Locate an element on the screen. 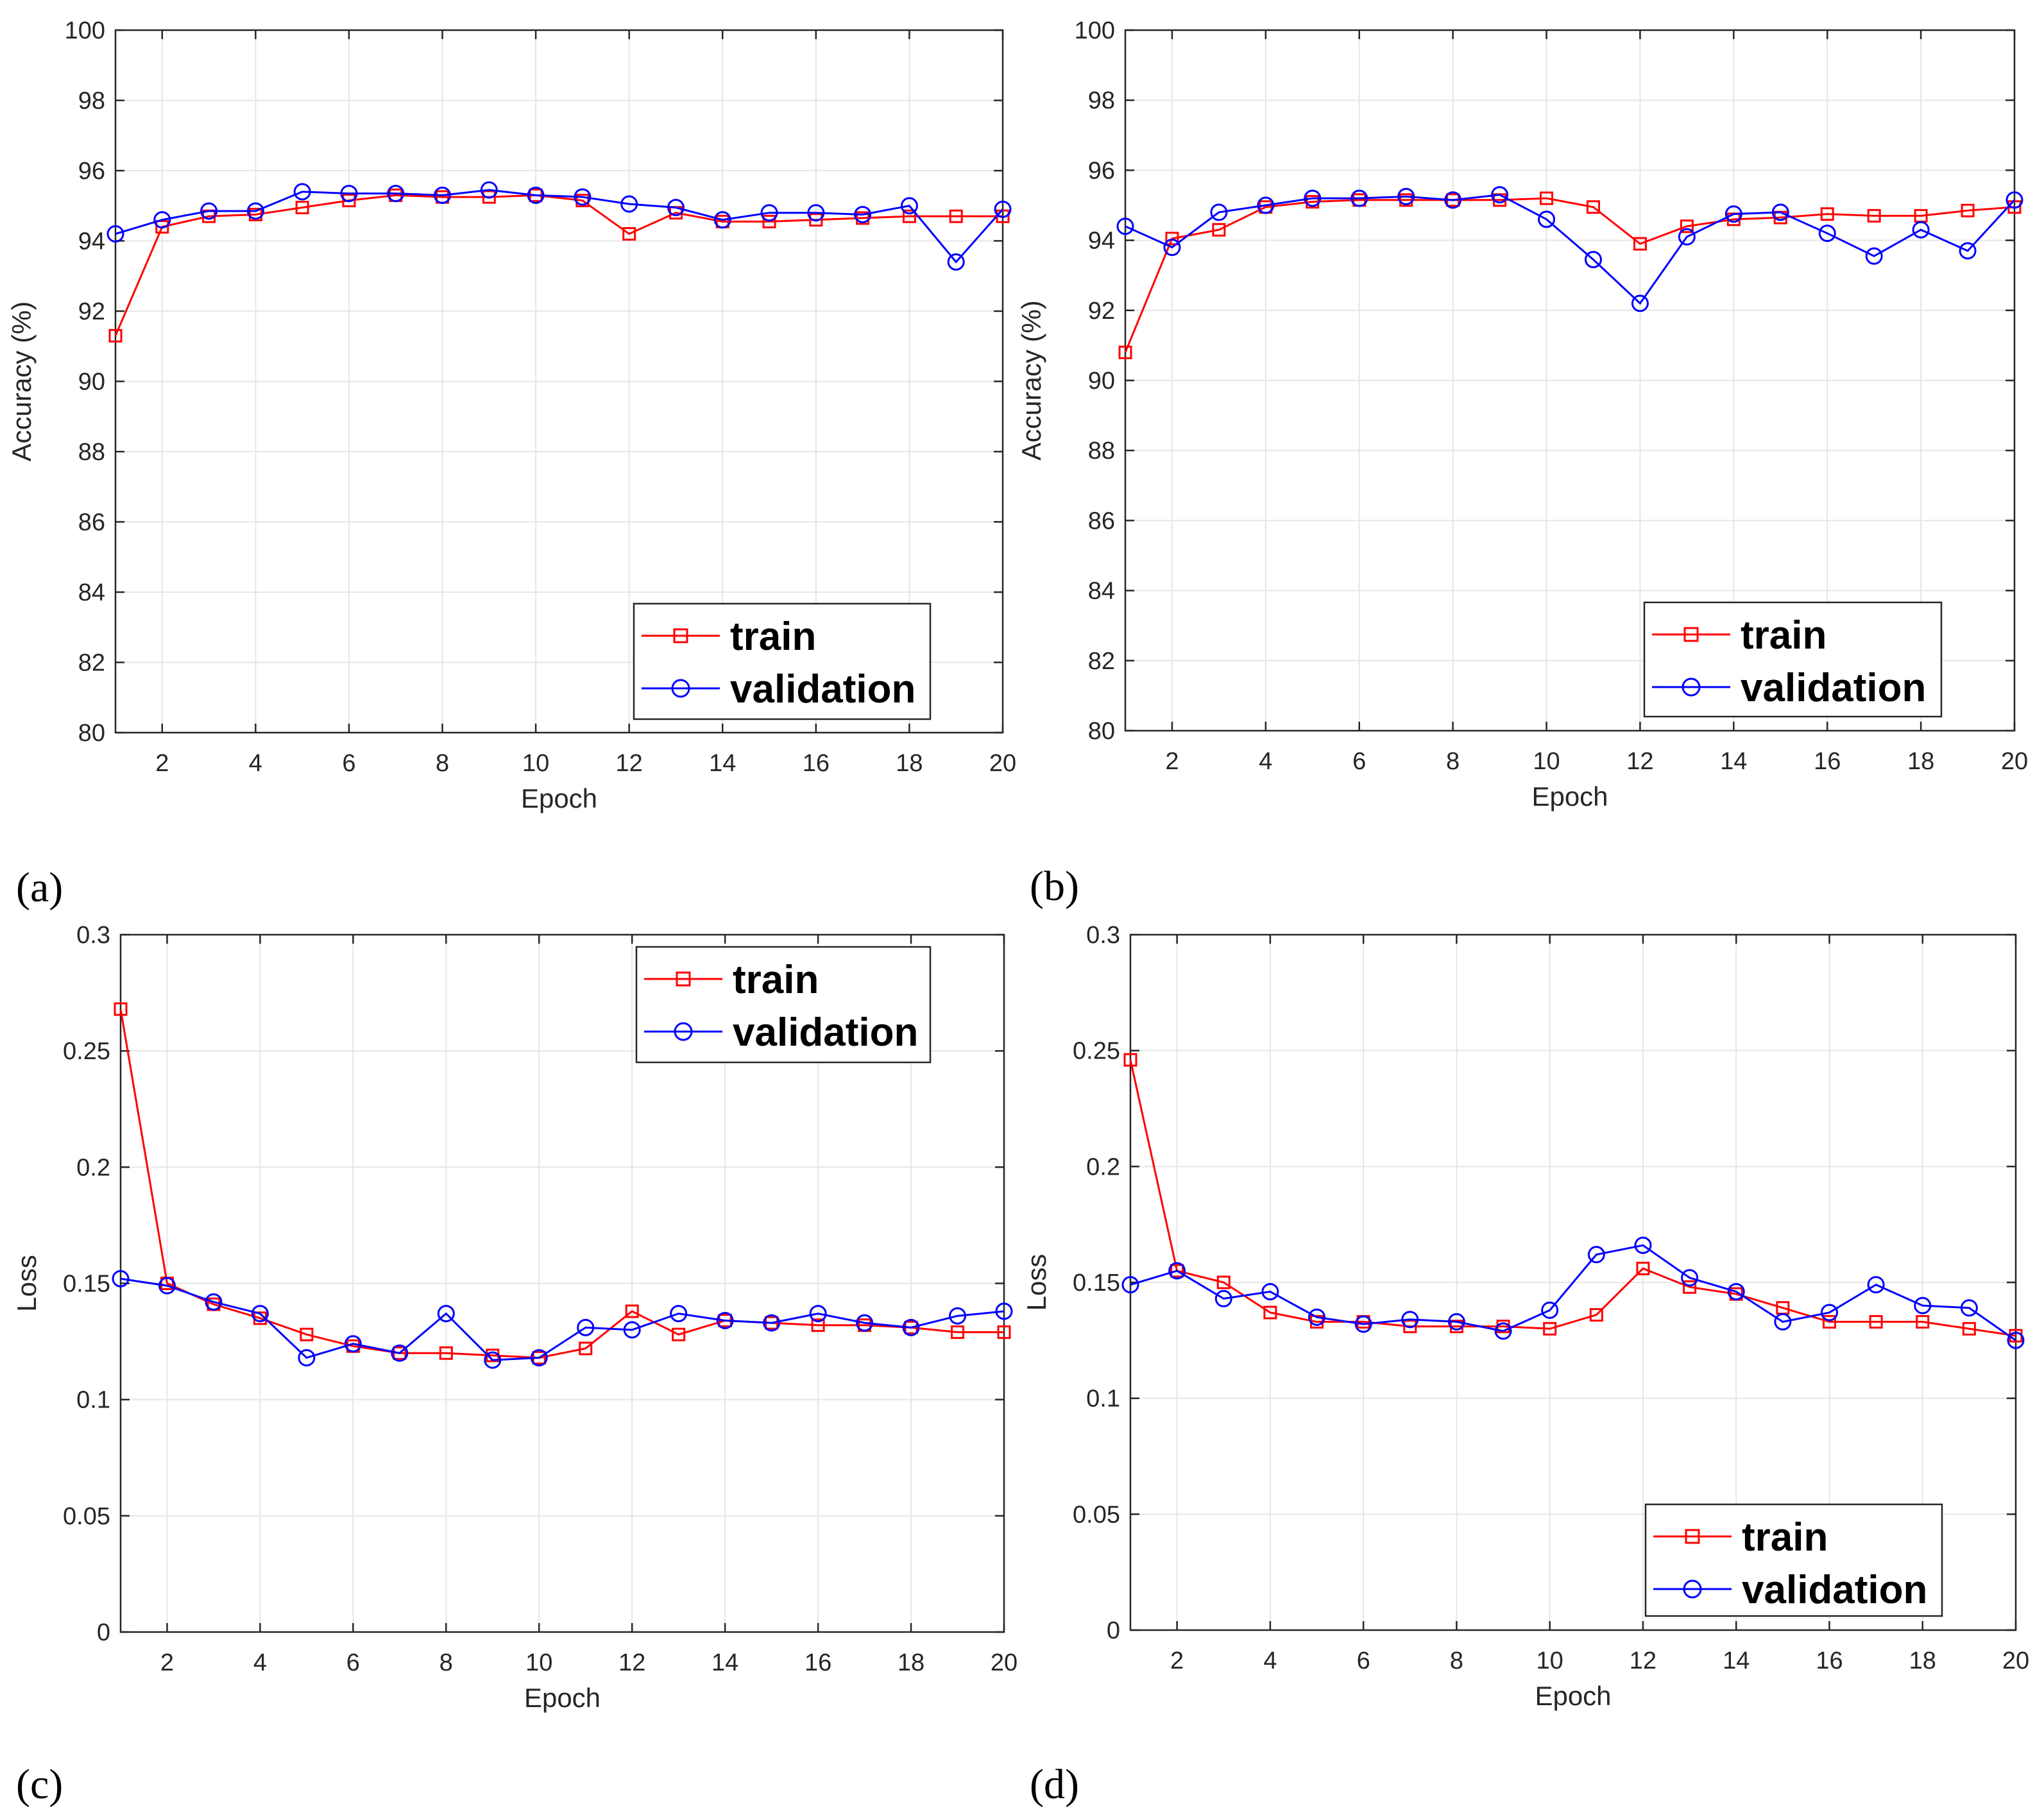 This screenshot has width=2044, height=1820. legend-box is located at coordinates (782, 661).